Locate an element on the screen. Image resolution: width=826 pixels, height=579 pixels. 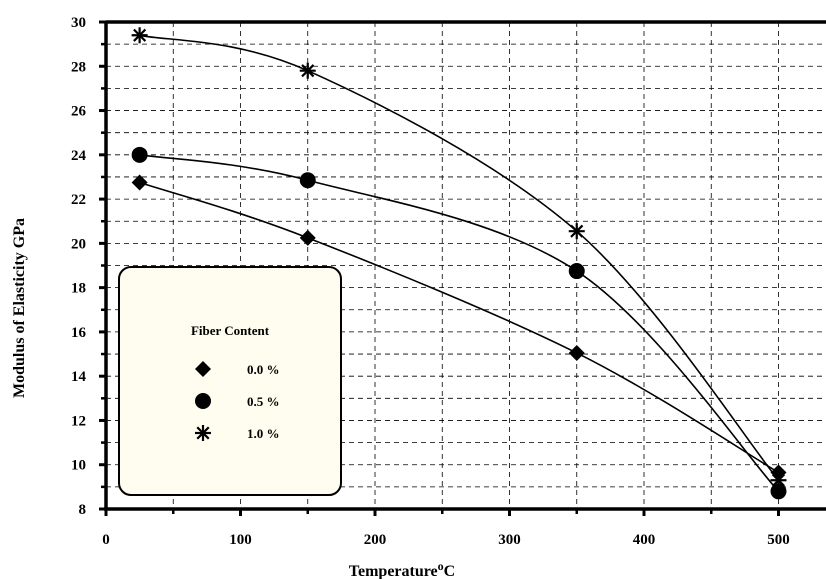
y-tick-label: 14 is located at coordinates (79, 377).